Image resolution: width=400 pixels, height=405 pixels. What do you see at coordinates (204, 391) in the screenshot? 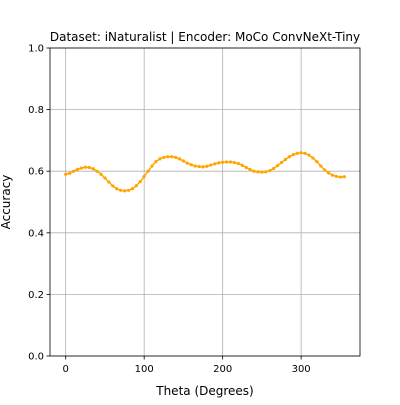
I see `x-axis-label: Theta (Degrees)` at bounding box center [204, 391].